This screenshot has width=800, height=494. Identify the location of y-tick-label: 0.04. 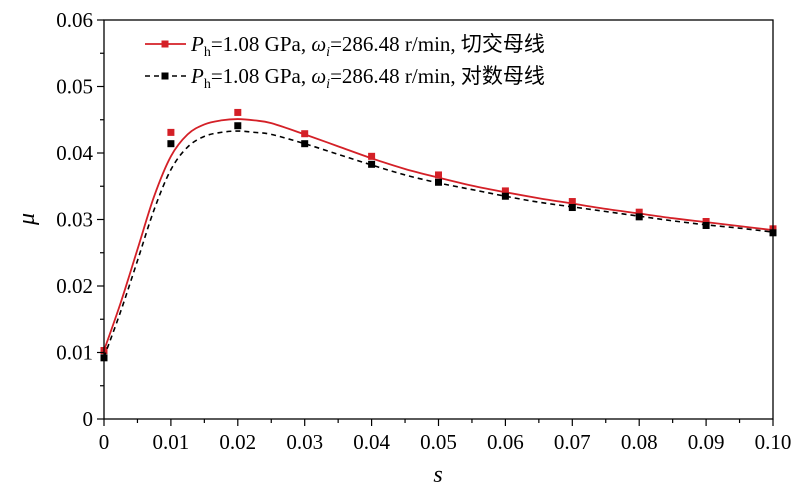
(74, 153).